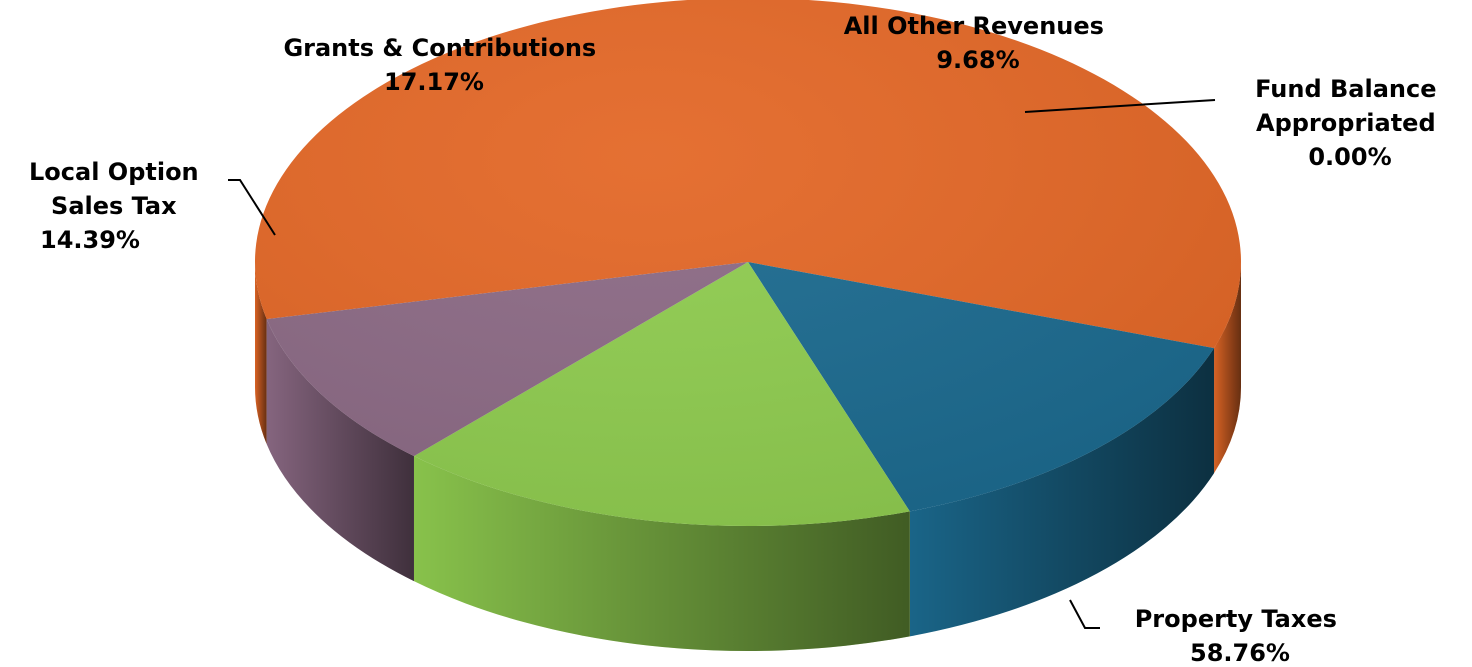 The height and width of the screenshot is (667, 1472). I want to click on slice-grants-contributions-side-shade, so click(661, 553).